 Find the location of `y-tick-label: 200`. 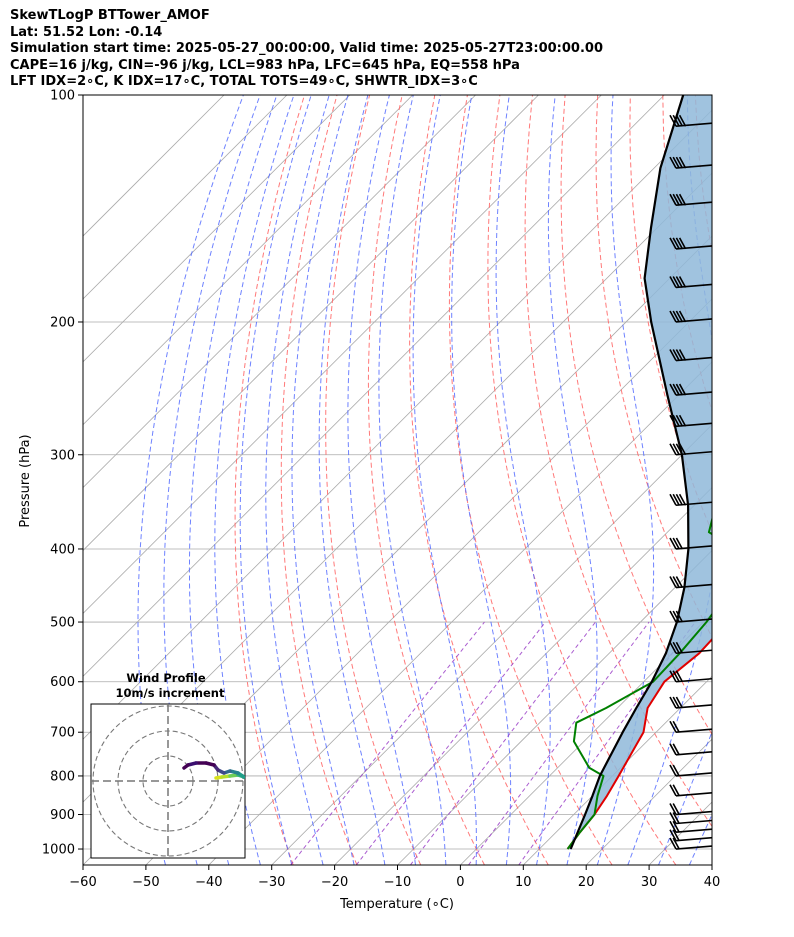

y-tick-label: 200 is located at coordinates (62, 322).